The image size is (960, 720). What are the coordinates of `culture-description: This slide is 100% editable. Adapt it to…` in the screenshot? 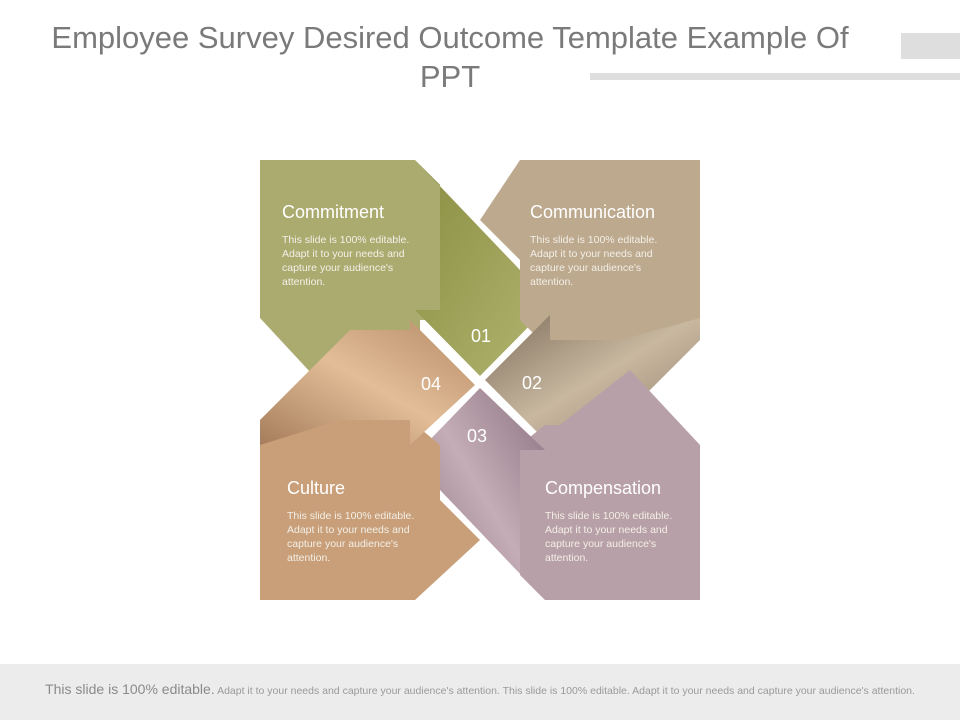 It's located at (351, 537).